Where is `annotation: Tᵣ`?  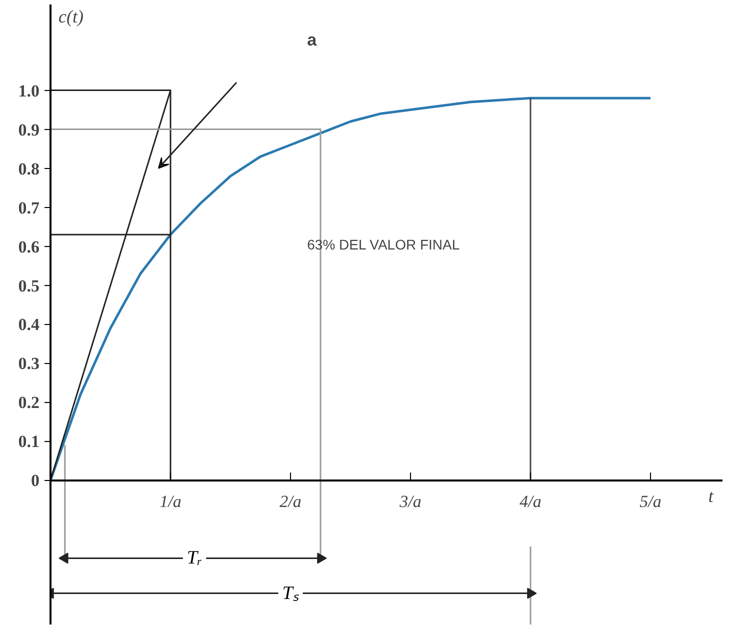
annotation: Tᵣ is located at coordinates (194, 558).